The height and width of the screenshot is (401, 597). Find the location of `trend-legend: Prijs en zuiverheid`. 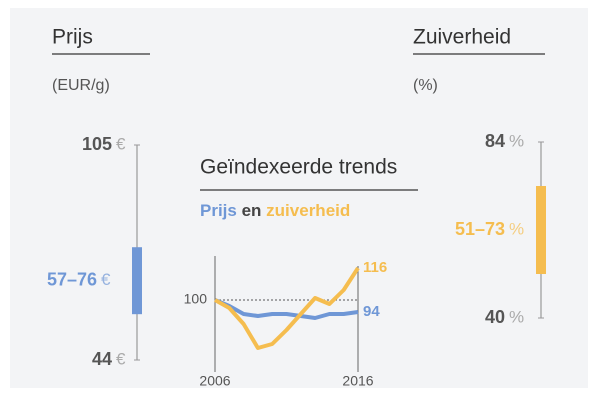

trend-legend: Prijs en zuiverheid is located at coordinates (275, 210).